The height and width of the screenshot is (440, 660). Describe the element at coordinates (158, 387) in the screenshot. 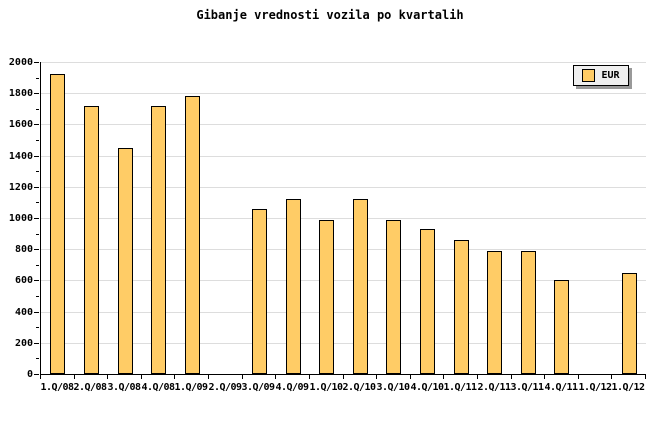

I see `x-axis-label: 4.Q/08` at that location.